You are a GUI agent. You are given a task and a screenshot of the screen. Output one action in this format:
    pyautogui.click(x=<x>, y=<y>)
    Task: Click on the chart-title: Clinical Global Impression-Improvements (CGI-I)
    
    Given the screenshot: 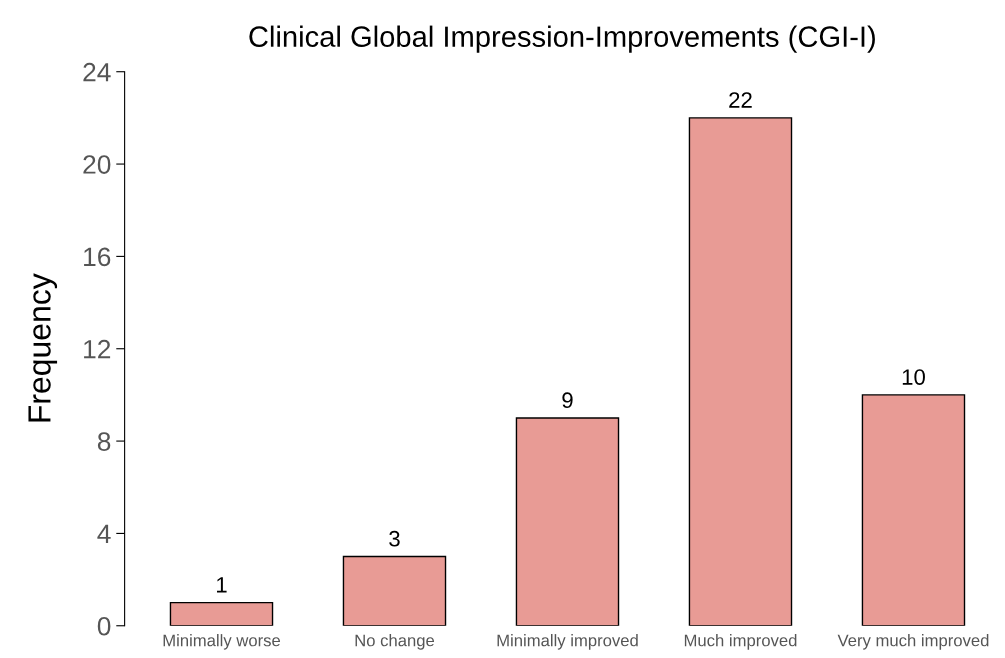 What is the action you would take?
    pyautogui.click(x=562, y=39)
    